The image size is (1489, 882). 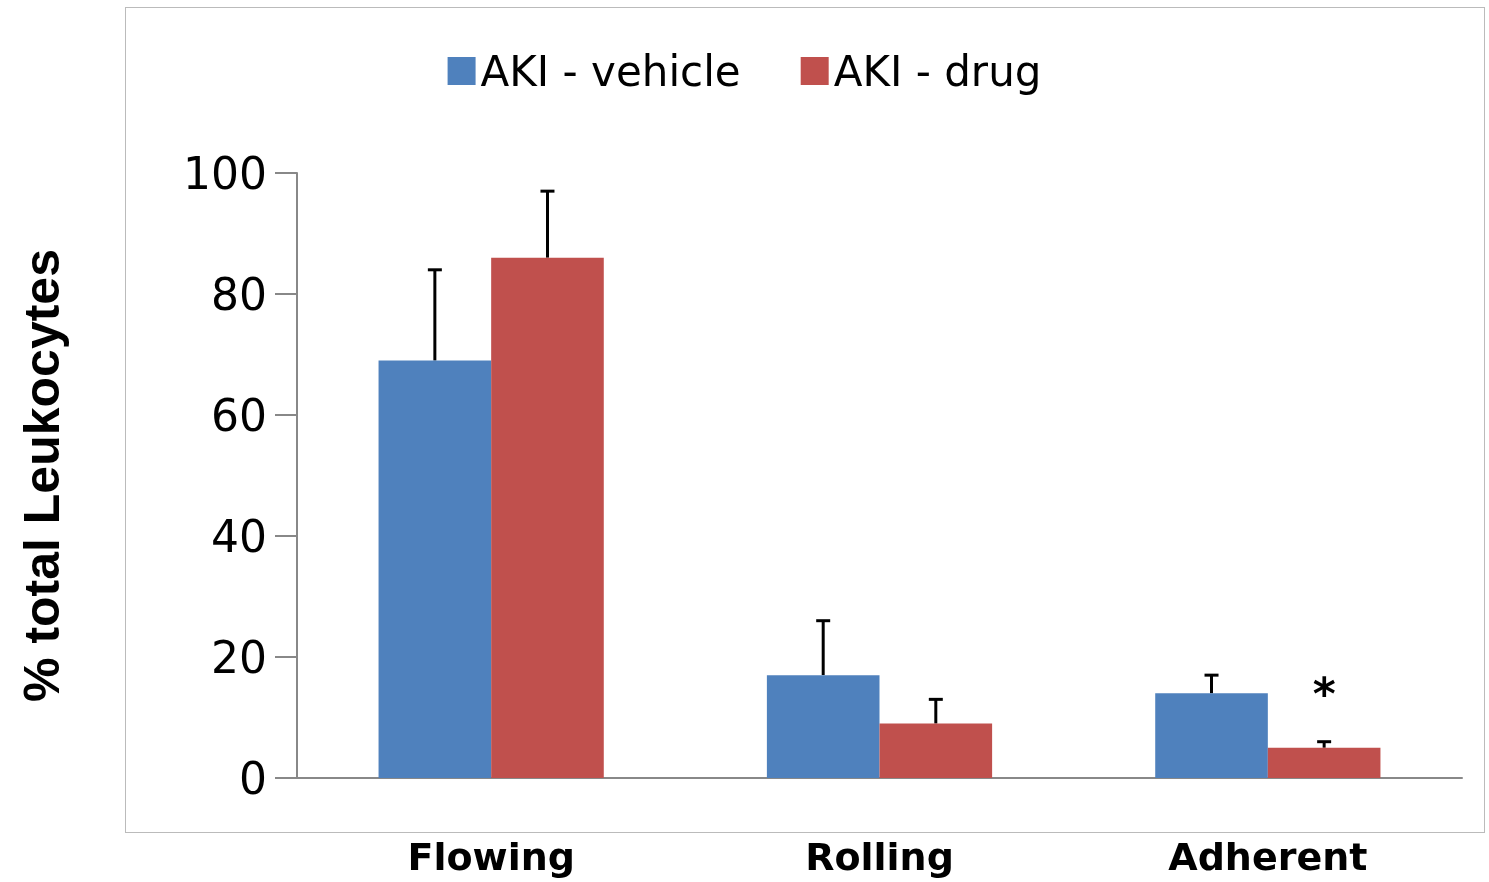 I want to click on y-tick-label: 20, so click(x=239, y=657).